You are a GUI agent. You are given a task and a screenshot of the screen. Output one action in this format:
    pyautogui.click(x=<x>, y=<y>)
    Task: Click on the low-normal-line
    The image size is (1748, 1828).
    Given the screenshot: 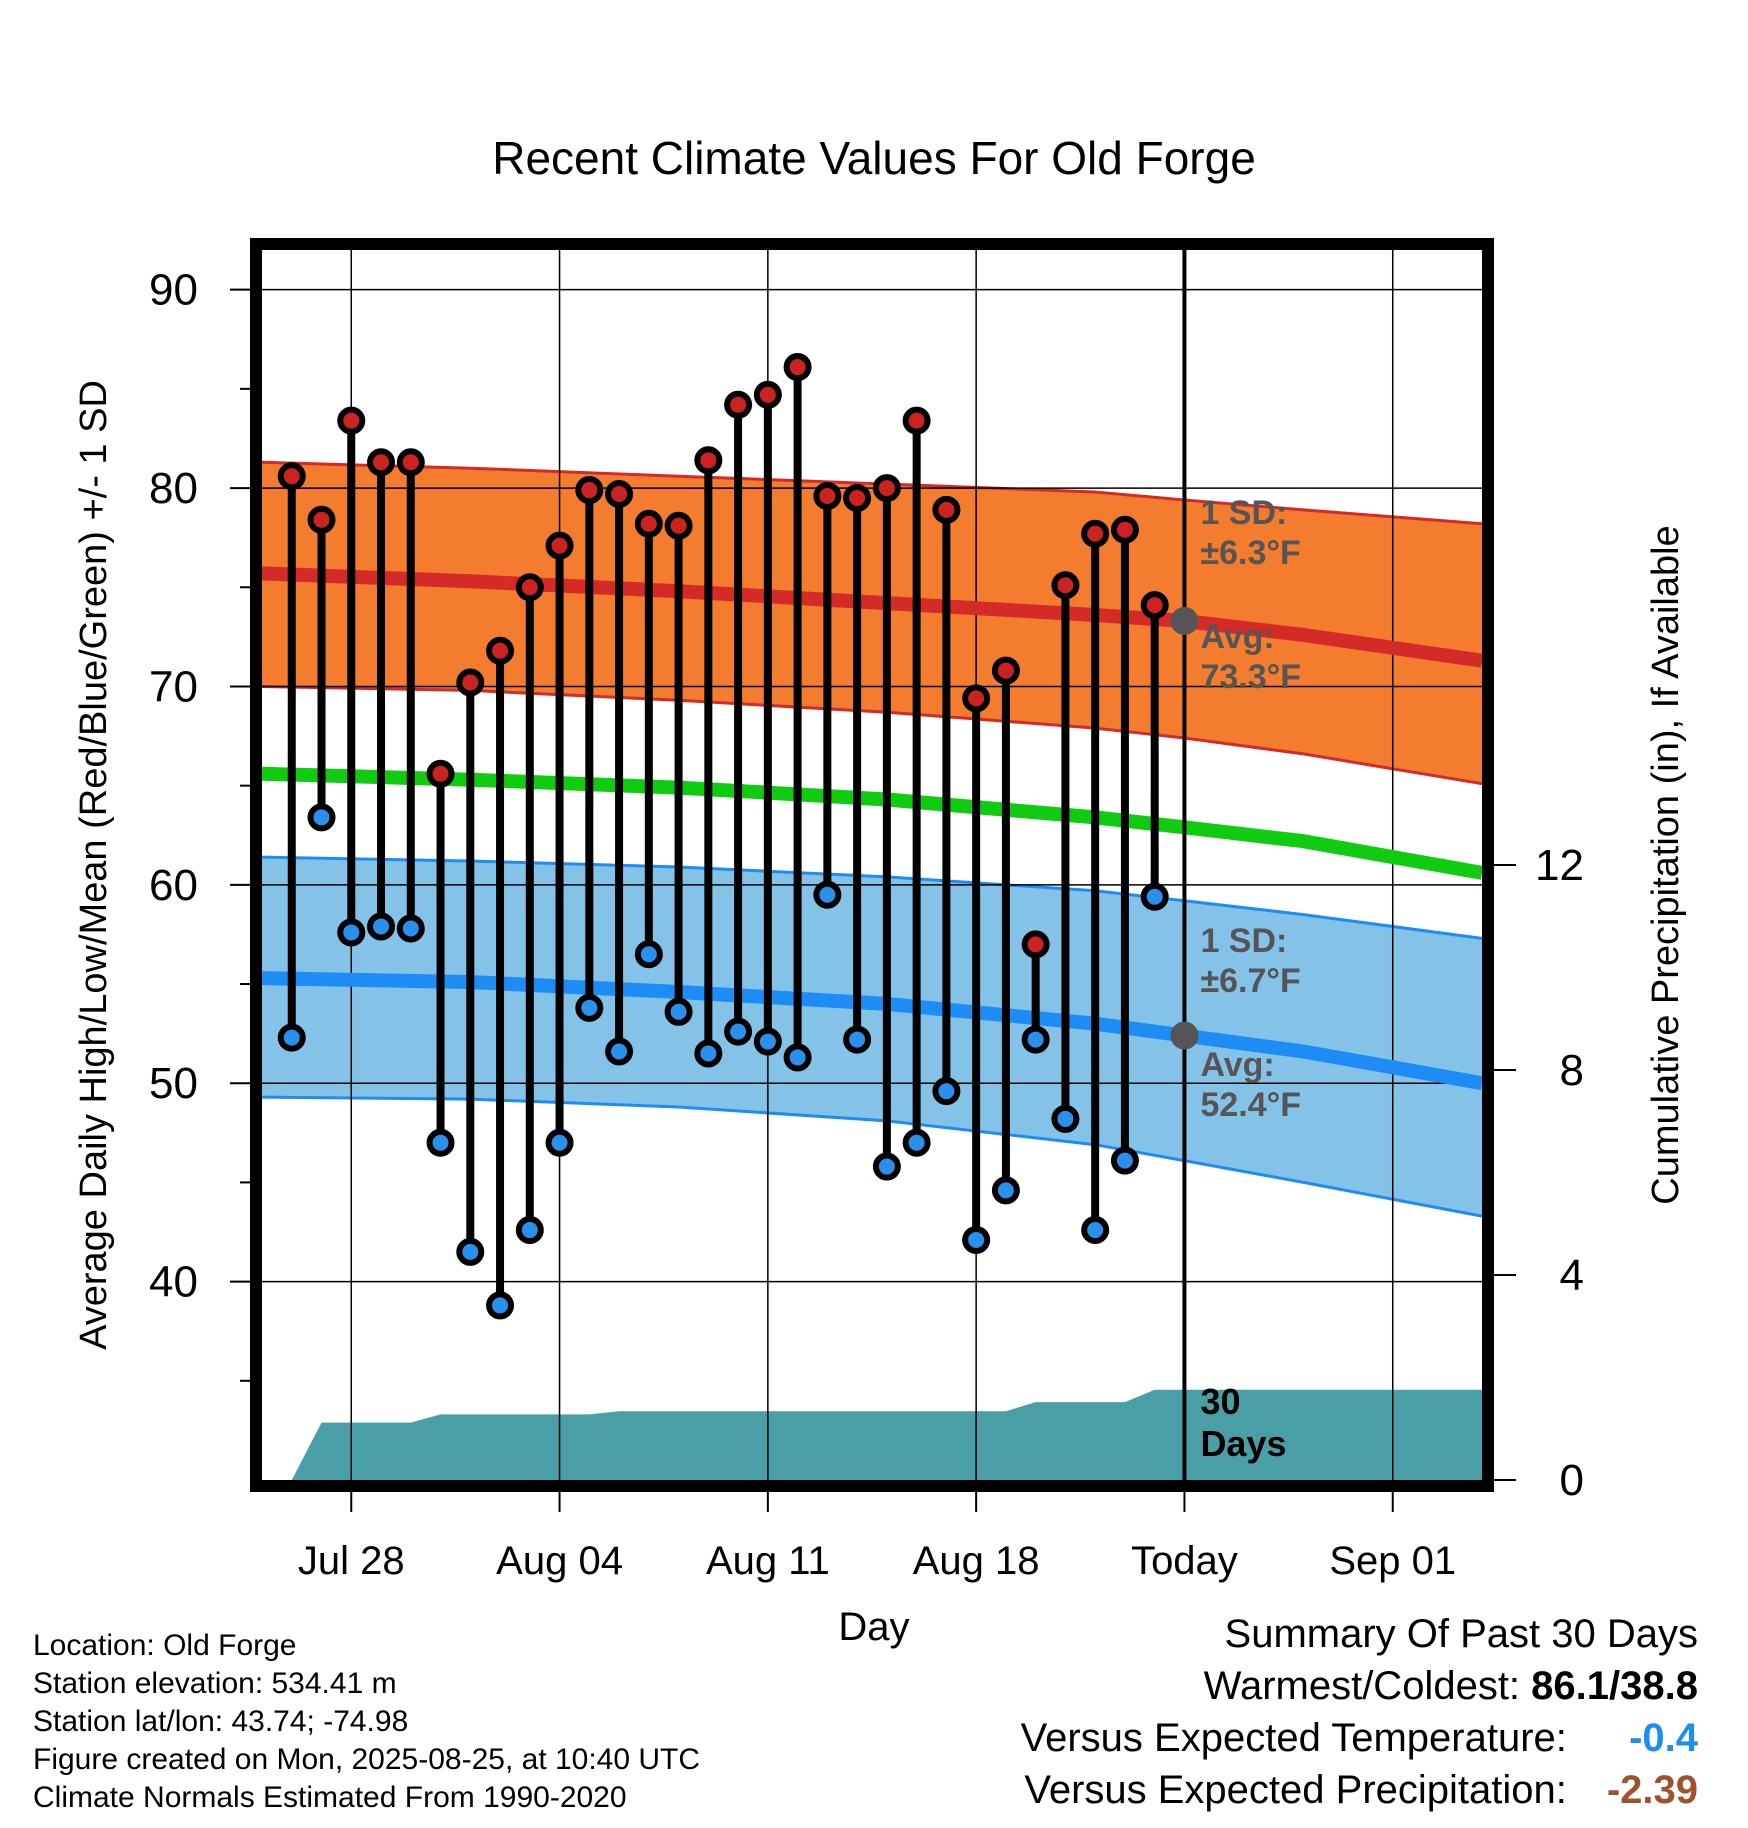 What is the action you would take?
    pyautogui.click(x=872, y=1031)
    